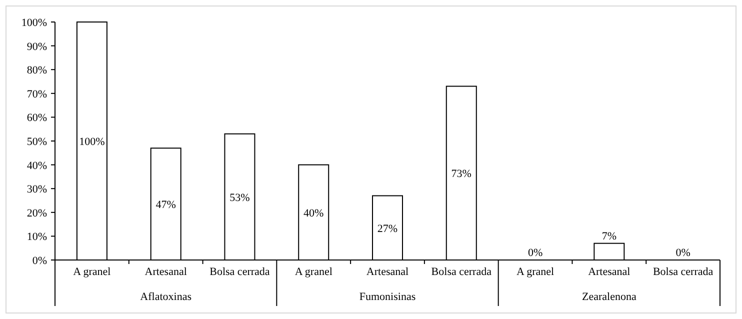  Describe the element at coordinates (36, 70) in the screenshot. I see `y-tick-label: 80%` at that location.